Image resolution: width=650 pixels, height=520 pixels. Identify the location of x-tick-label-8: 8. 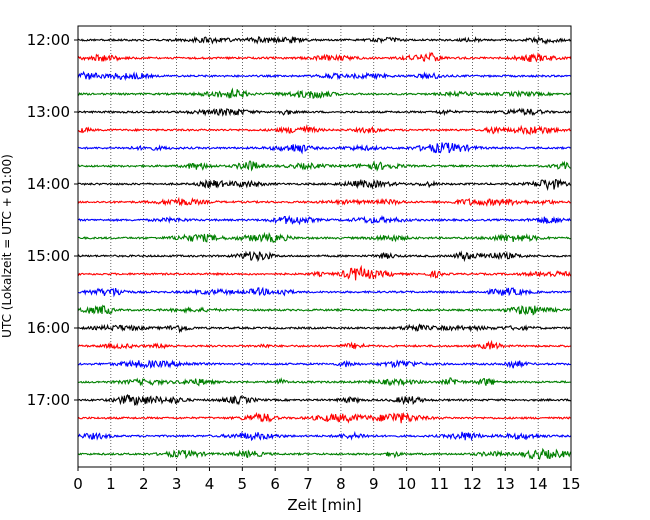
(341, 484).